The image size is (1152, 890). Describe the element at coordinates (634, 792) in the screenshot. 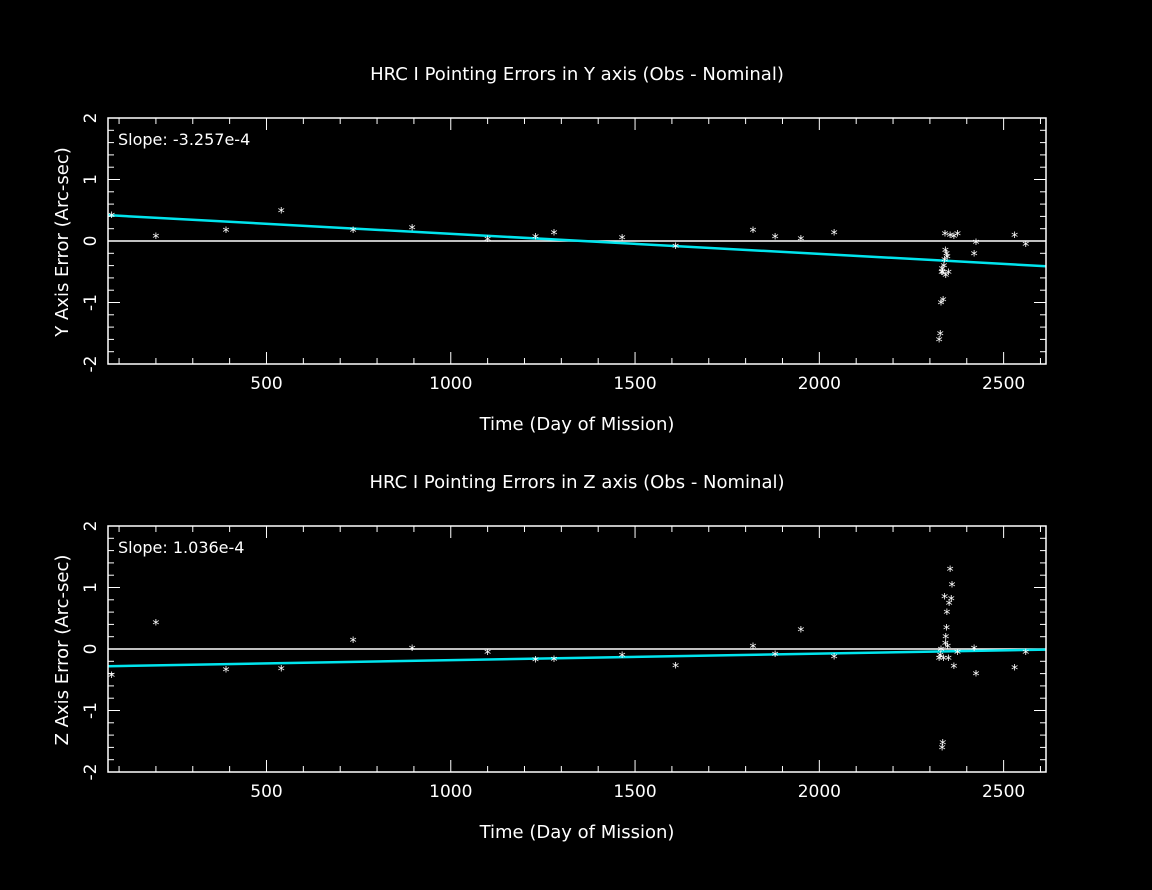

I see `z-panel-x-tick-label: 1500` at that location.